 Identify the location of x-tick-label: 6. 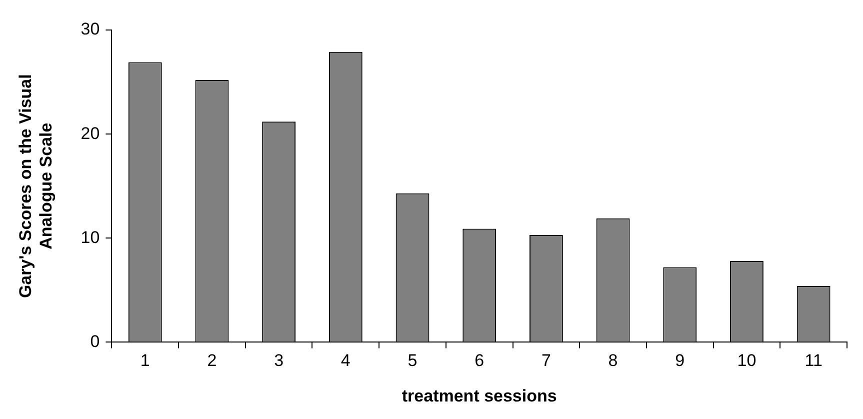
(479, 360).